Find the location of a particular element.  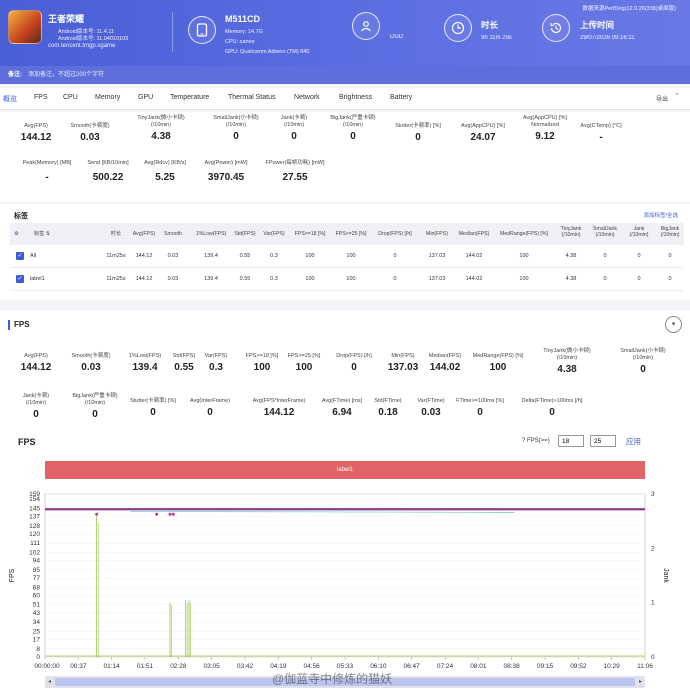

tab-memory: Memory is located at coordinates (108, 97).